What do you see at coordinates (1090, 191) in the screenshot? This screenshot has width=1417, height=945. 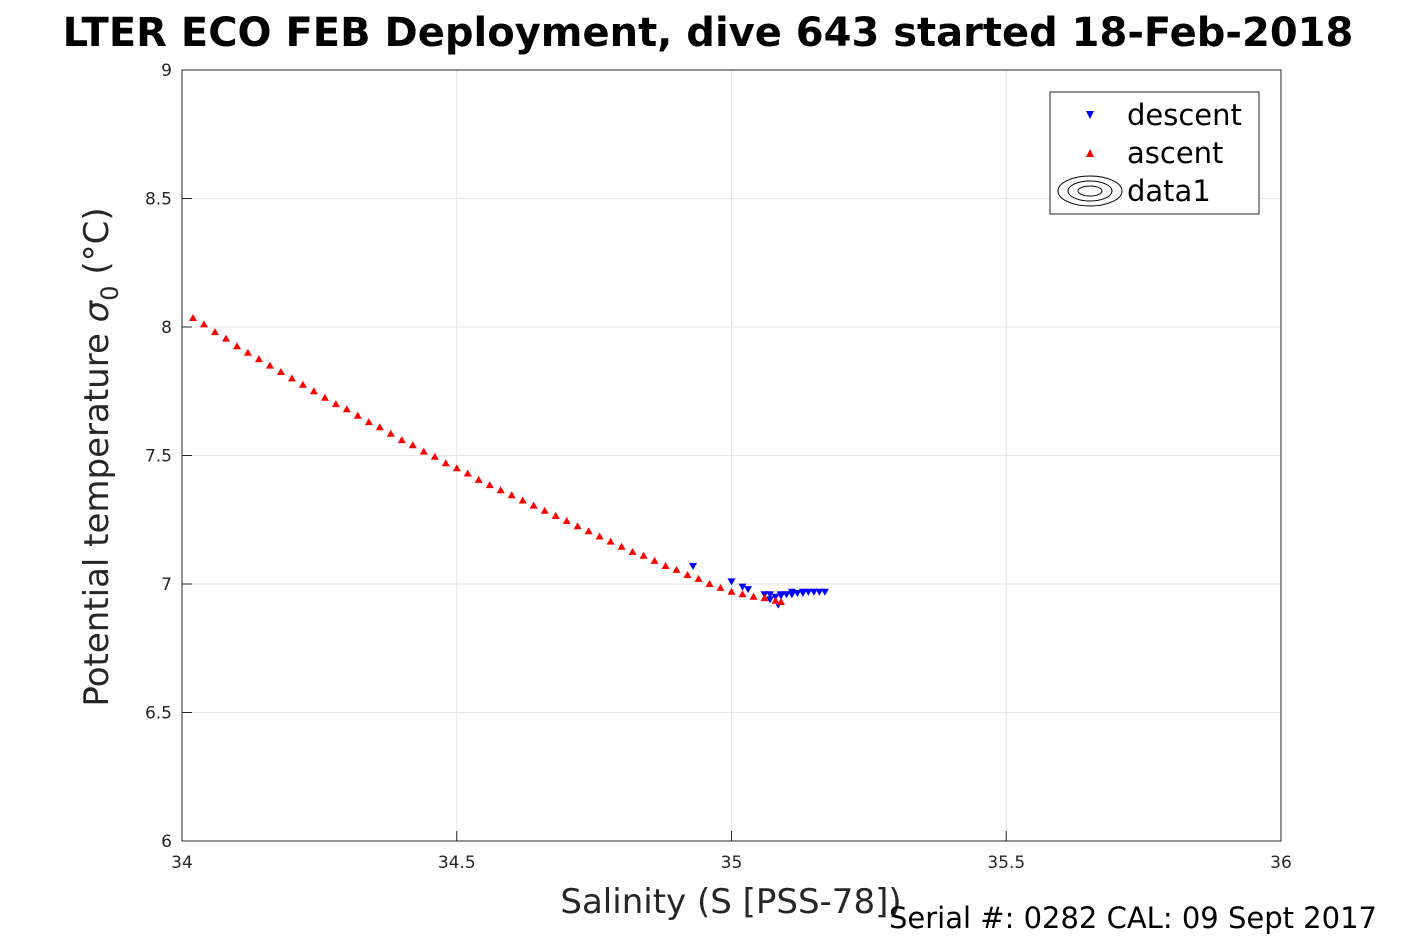 I see `legend-contour-icon` at bounding box center [1090, 191].